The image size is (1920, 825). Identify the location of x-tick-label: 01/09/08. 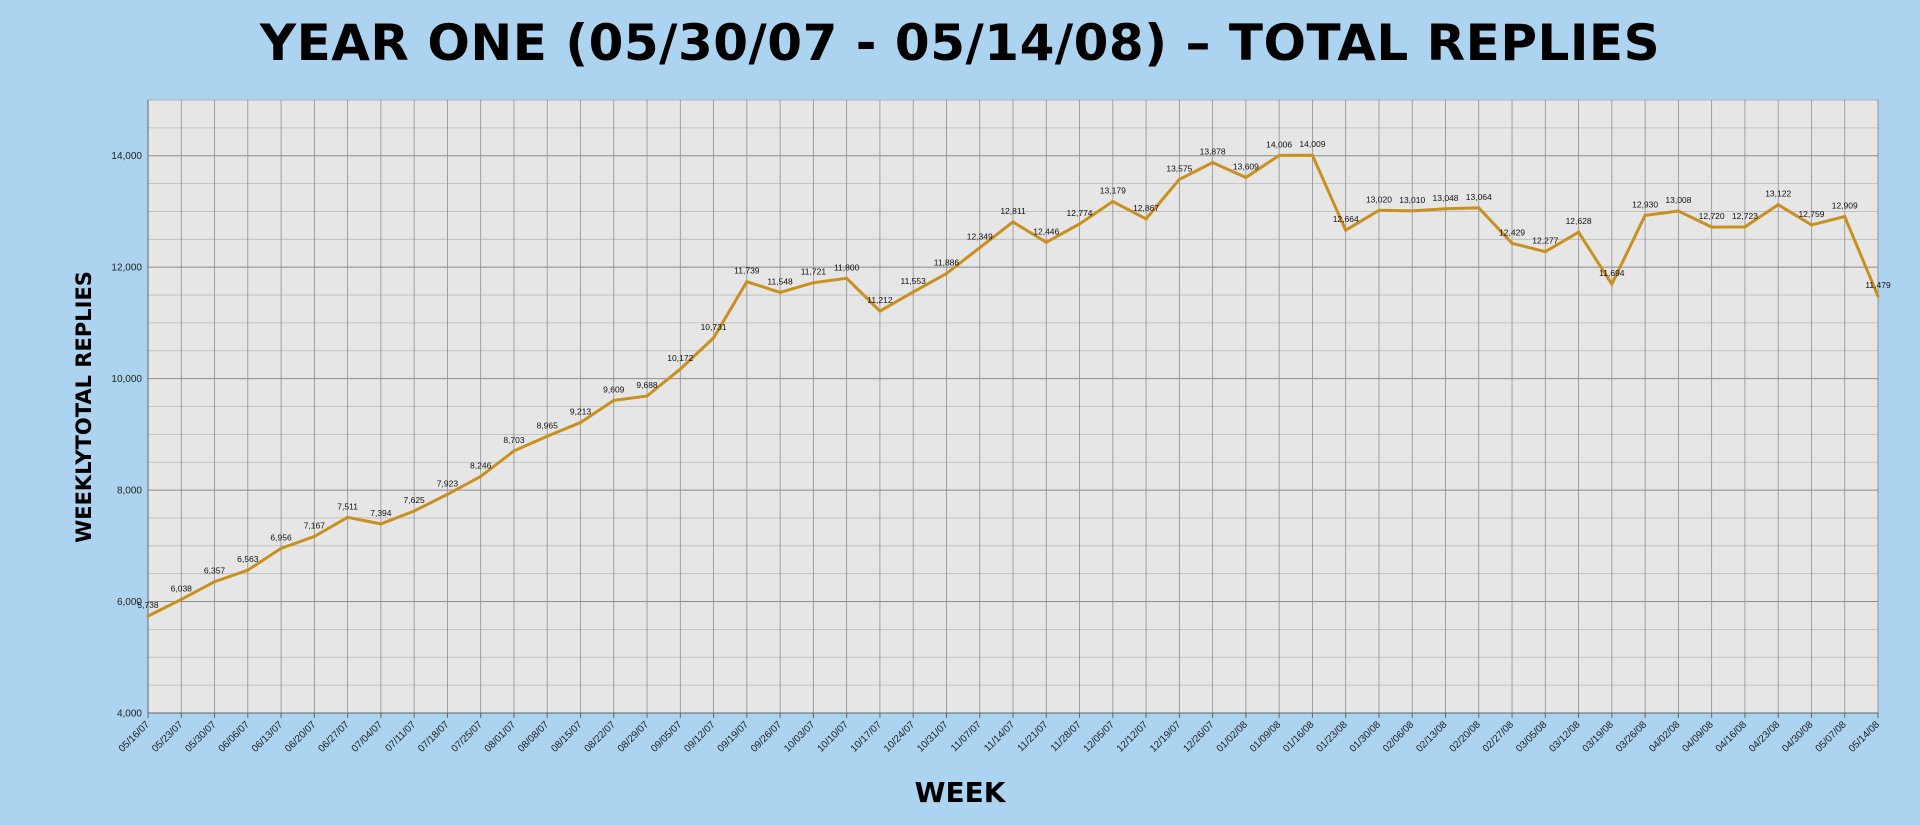
(1266, 737).